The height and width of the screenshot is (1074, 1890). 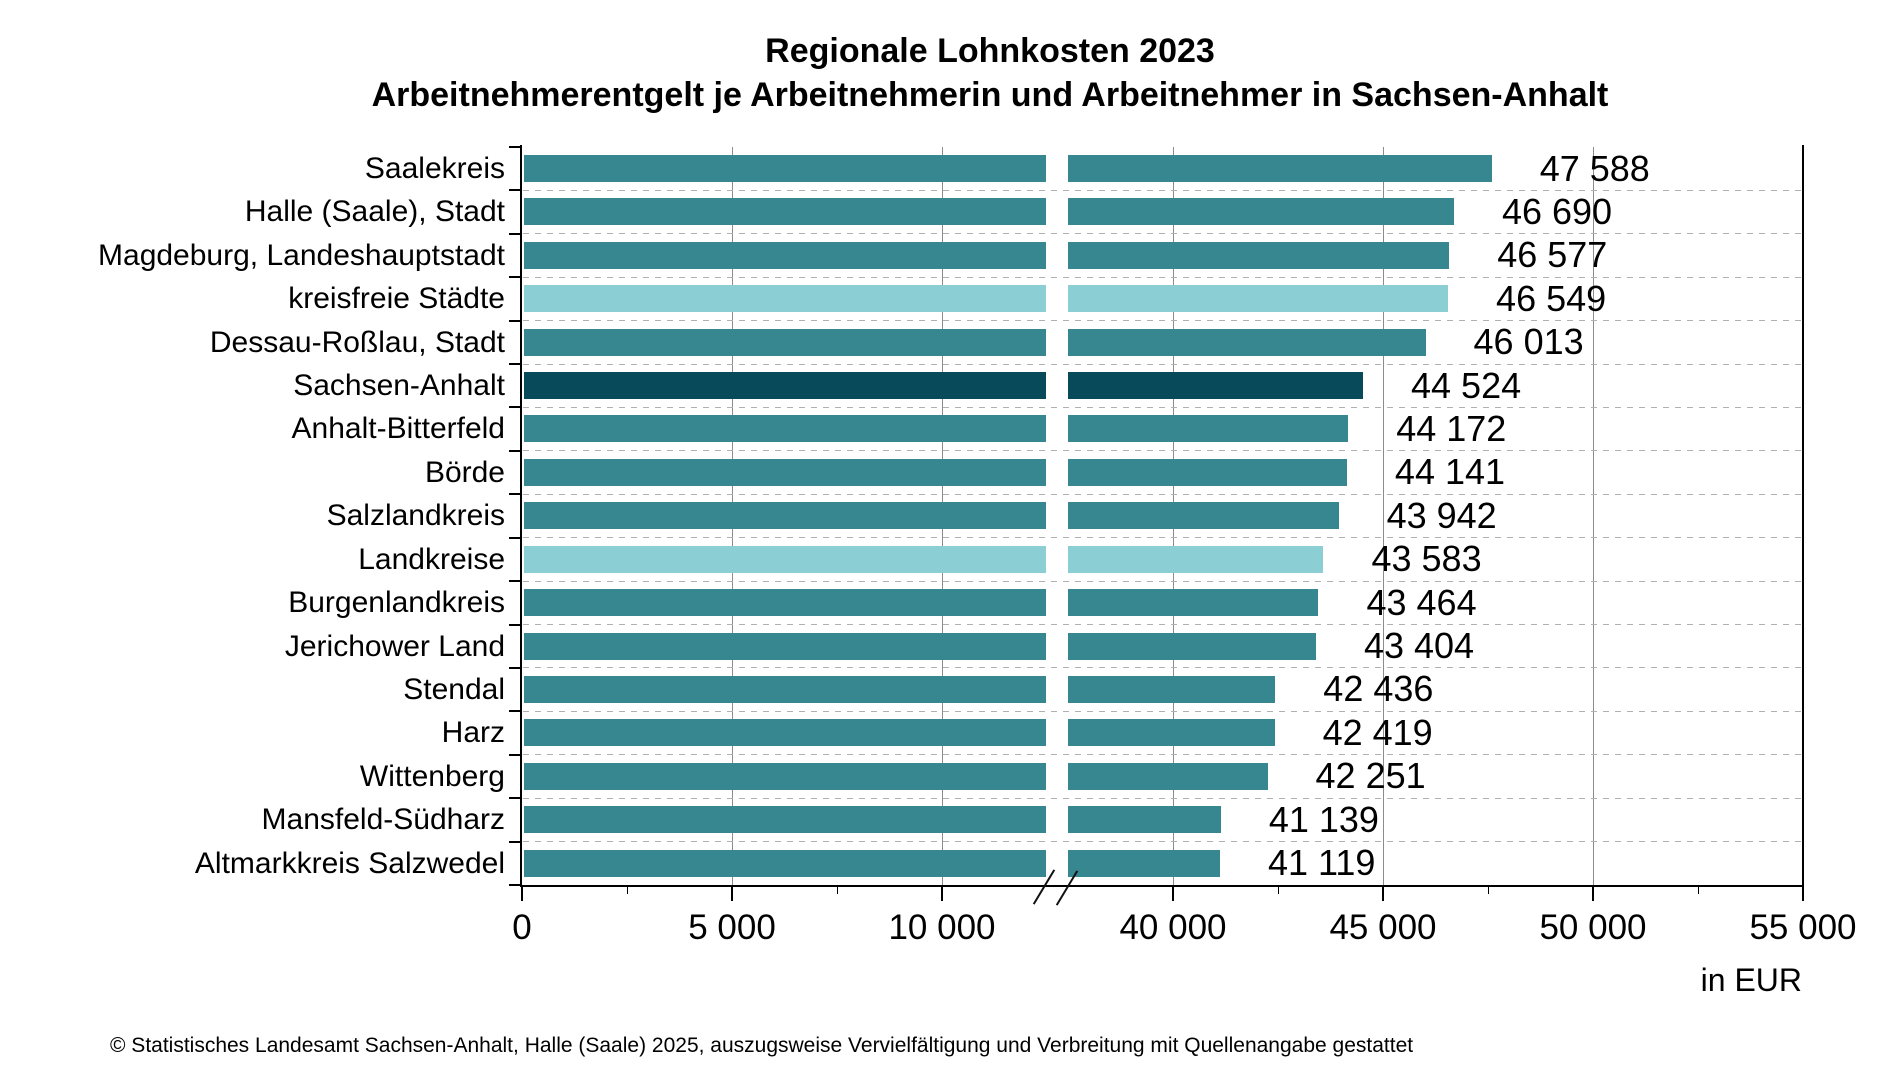 What do you see at coordinates (1383, 927) in the screenshot?
I see `x-tick-label: 45 000` at bounding box center [1383, 927].